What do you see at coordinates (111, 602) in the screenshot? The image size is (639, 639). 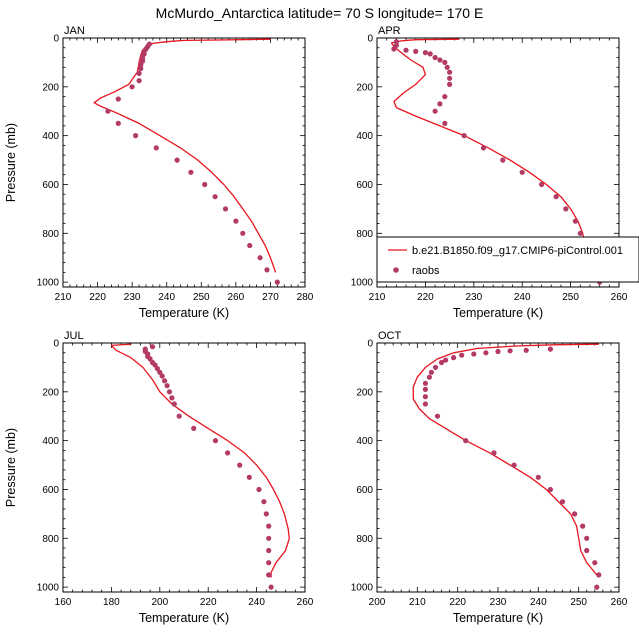 I see `x-tick-label: 180` at bounding box center [111, 602].